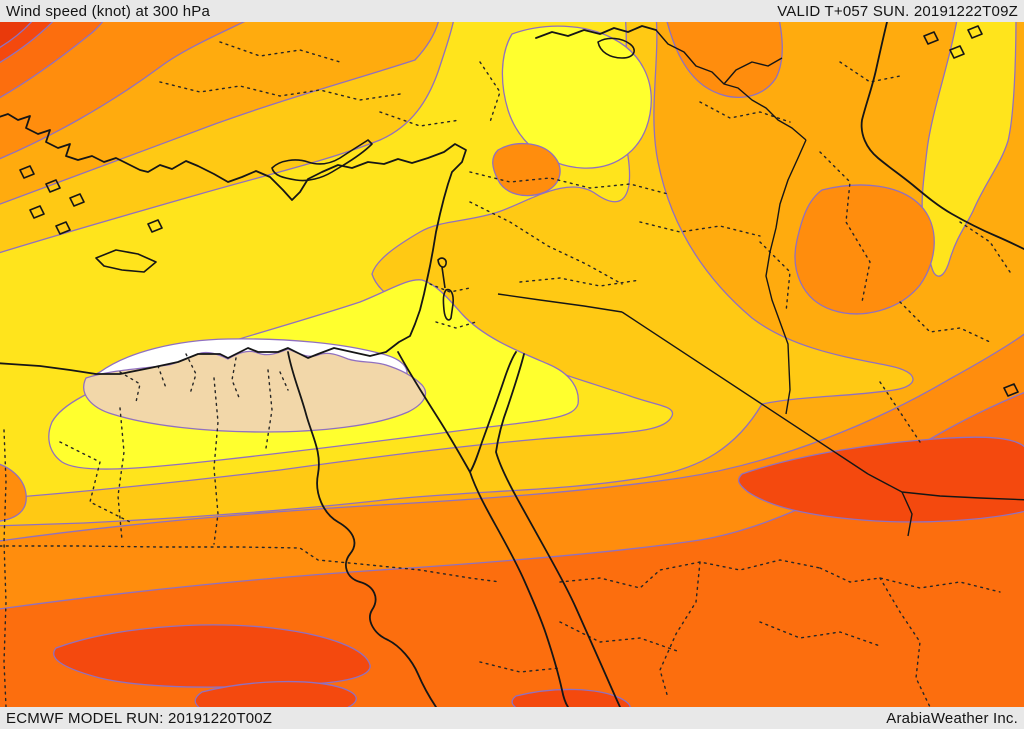 Image resolution: width=1024 pixels, height=729 pixels. Describe the element at coordinates (322, 160) in the screenshot. I see `coastline-cyprus` at that location.